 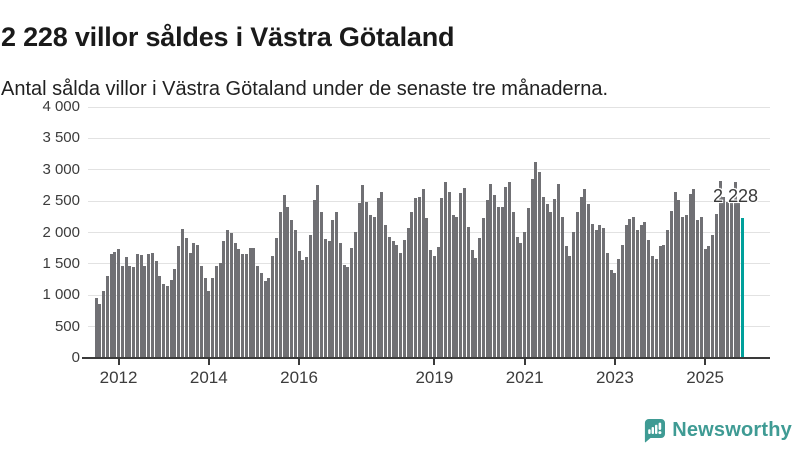 What do you see at coordinates (228, 37) in the screenshot?
I see `page-title: 2 228 villor såldes i Västra Götaland` at bounding box center [228, 37].